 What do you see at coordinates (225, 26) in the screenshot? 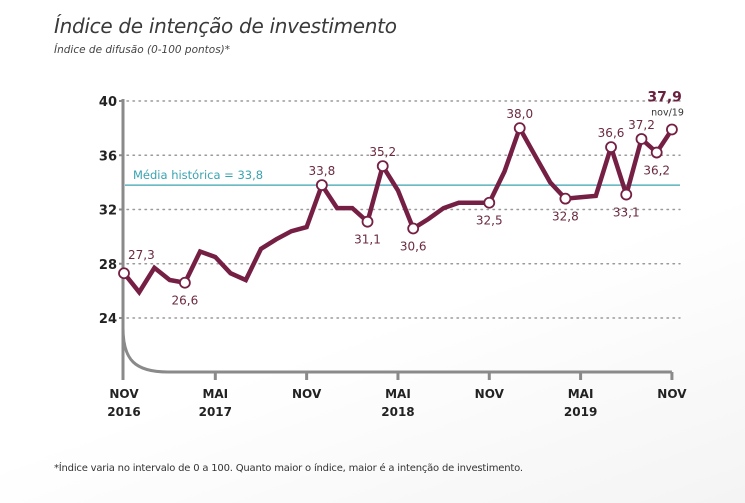
I see `chart-title: Índice de intenção de investimento` at bounding box center [225, 26].